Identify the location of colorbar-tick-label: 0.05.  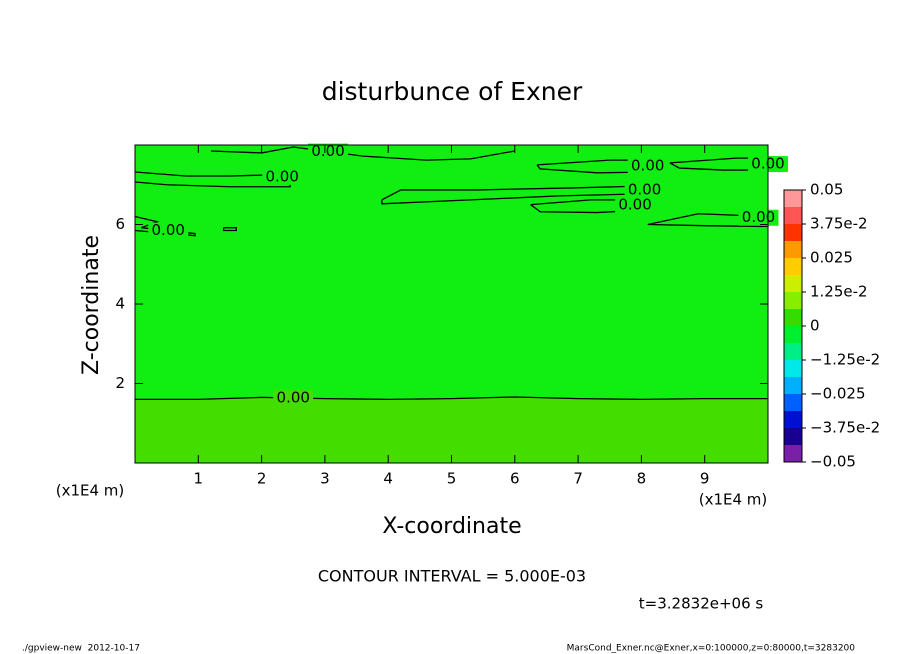
(826, 190).